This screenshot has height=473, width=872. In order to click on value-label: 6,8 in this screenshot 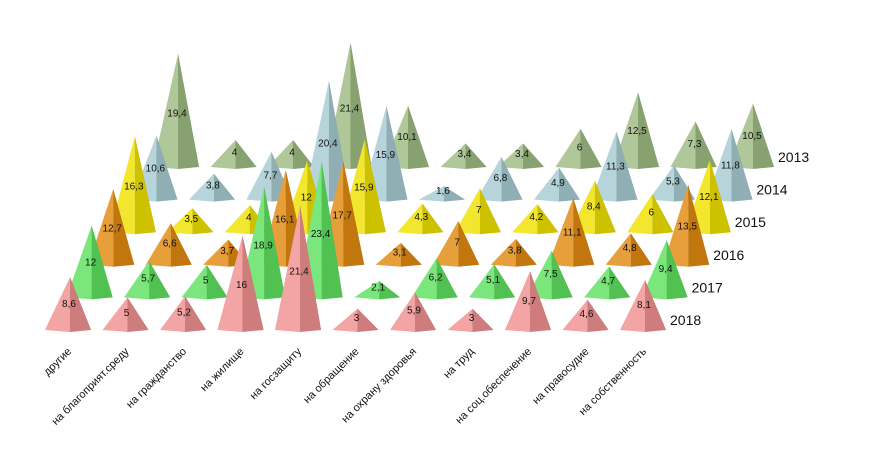, I will do `click(500, 178)`.